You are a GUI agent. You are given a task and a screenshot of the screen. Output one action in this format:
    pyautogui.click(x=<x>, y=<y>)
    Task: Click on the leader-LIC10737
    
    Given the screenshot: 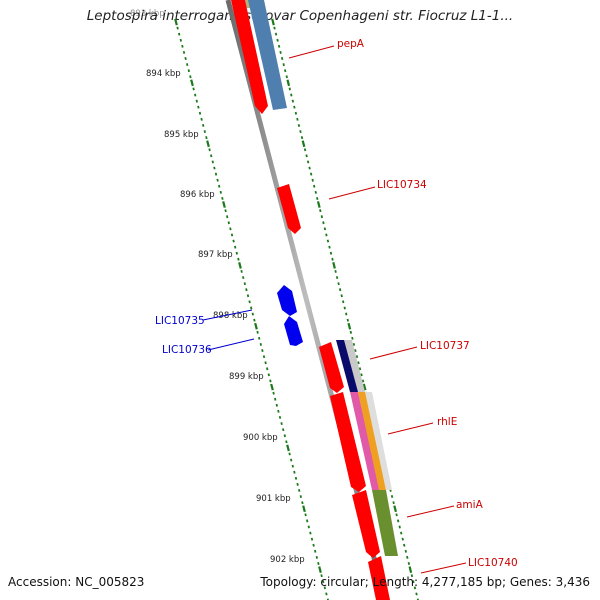 What is the action you would take?
    pyautogui.click(x=393, y=353)
    